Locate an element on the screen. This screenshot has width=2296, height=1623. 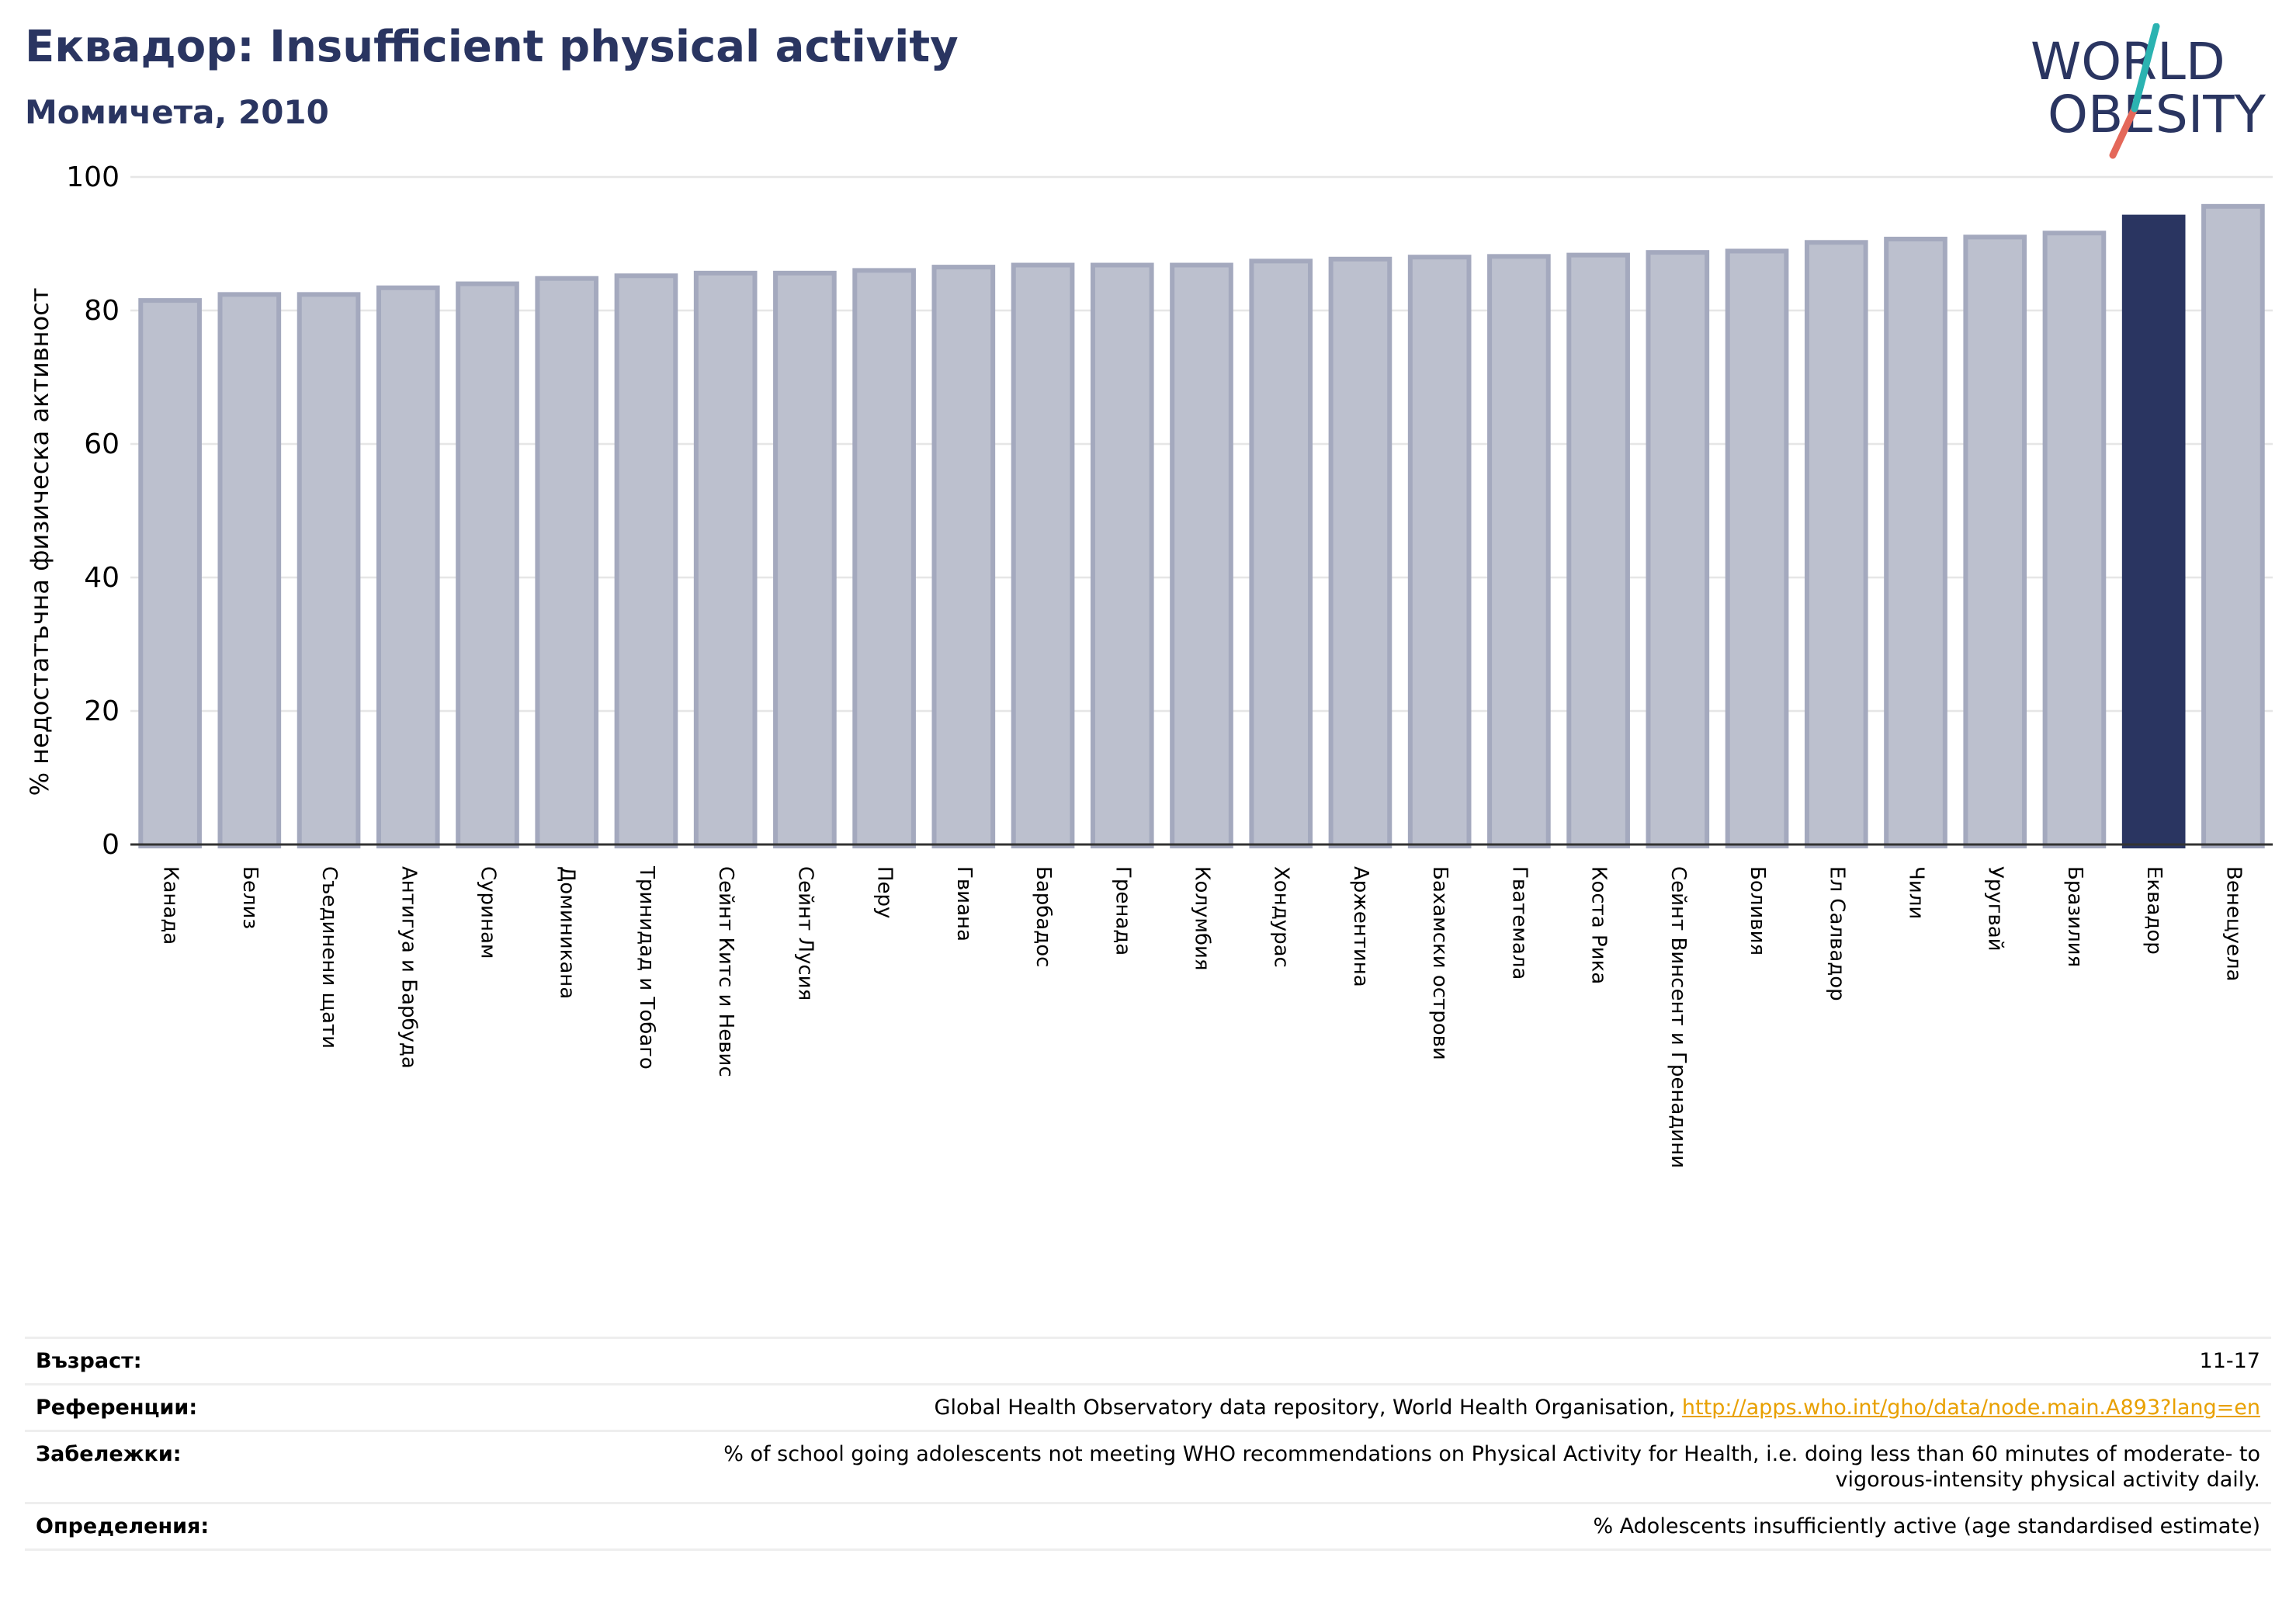
chart-subtitle: Момичета, 2010 is located at coordinates (177, 112).